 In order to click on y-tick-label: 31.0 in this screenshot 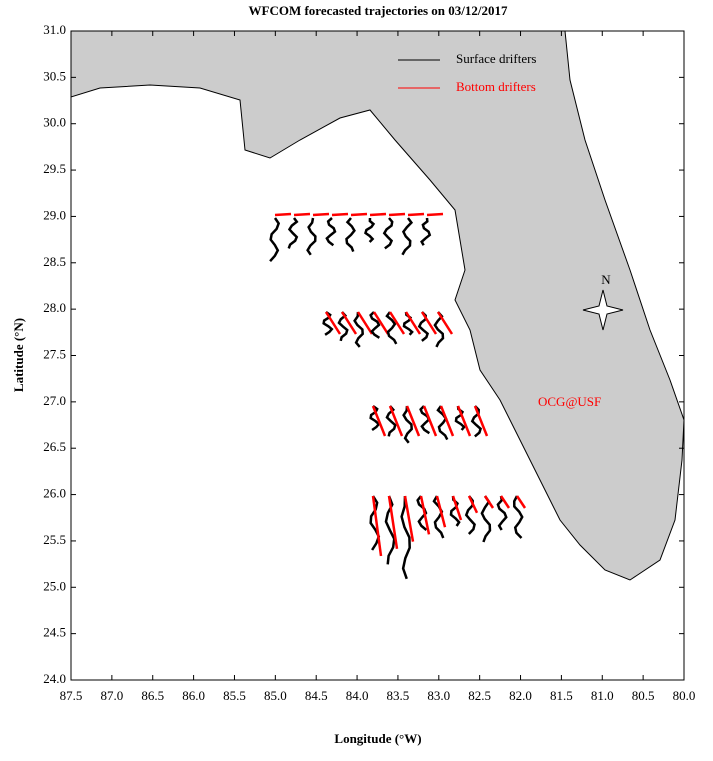, I will do `click(54, 29)`.